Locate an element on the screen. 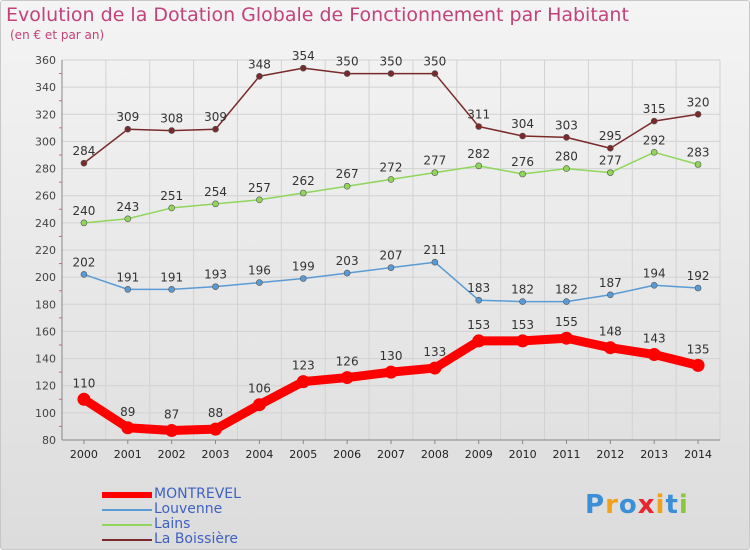 The image size is (750, 550). data-label: 203 is located at coordinates (347, 261).